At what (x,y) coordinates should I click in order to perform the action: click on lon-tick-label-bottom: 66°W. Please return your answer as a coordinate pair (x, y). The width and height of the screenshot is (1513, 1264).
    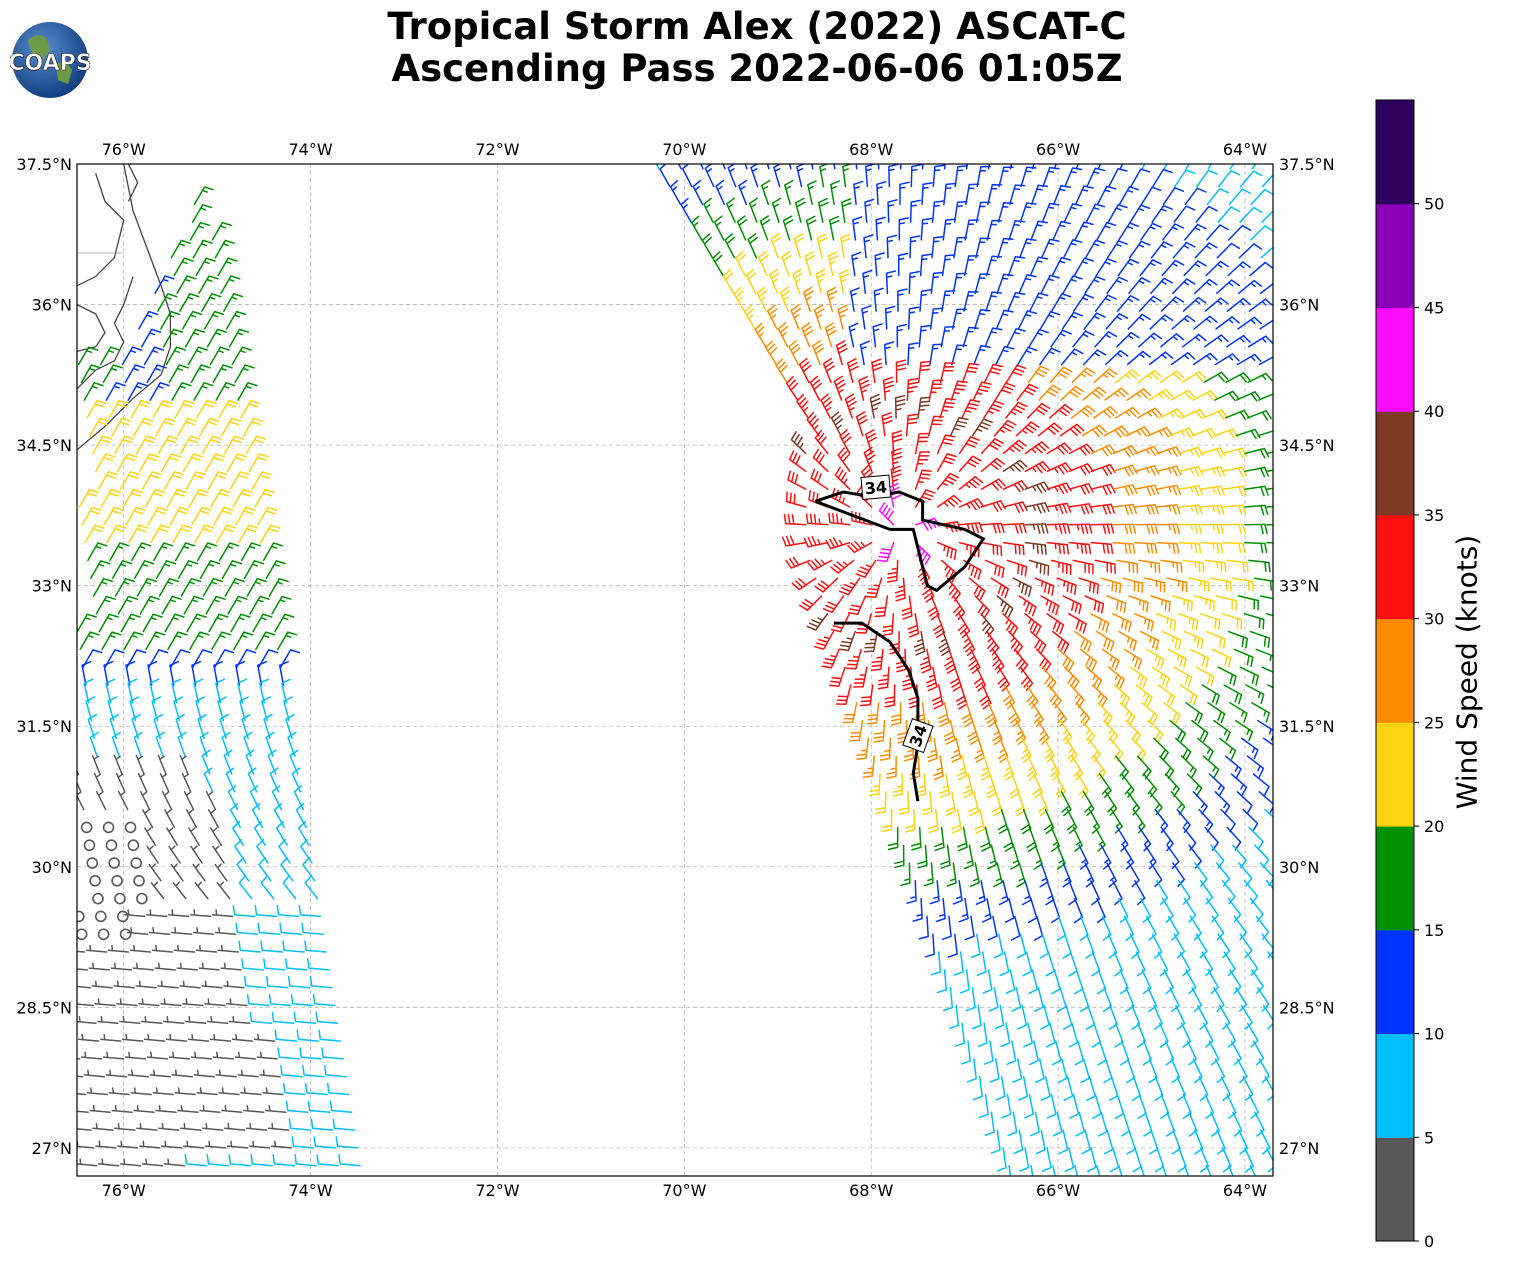
    Looking at the image, I should click on (1058, 1190).